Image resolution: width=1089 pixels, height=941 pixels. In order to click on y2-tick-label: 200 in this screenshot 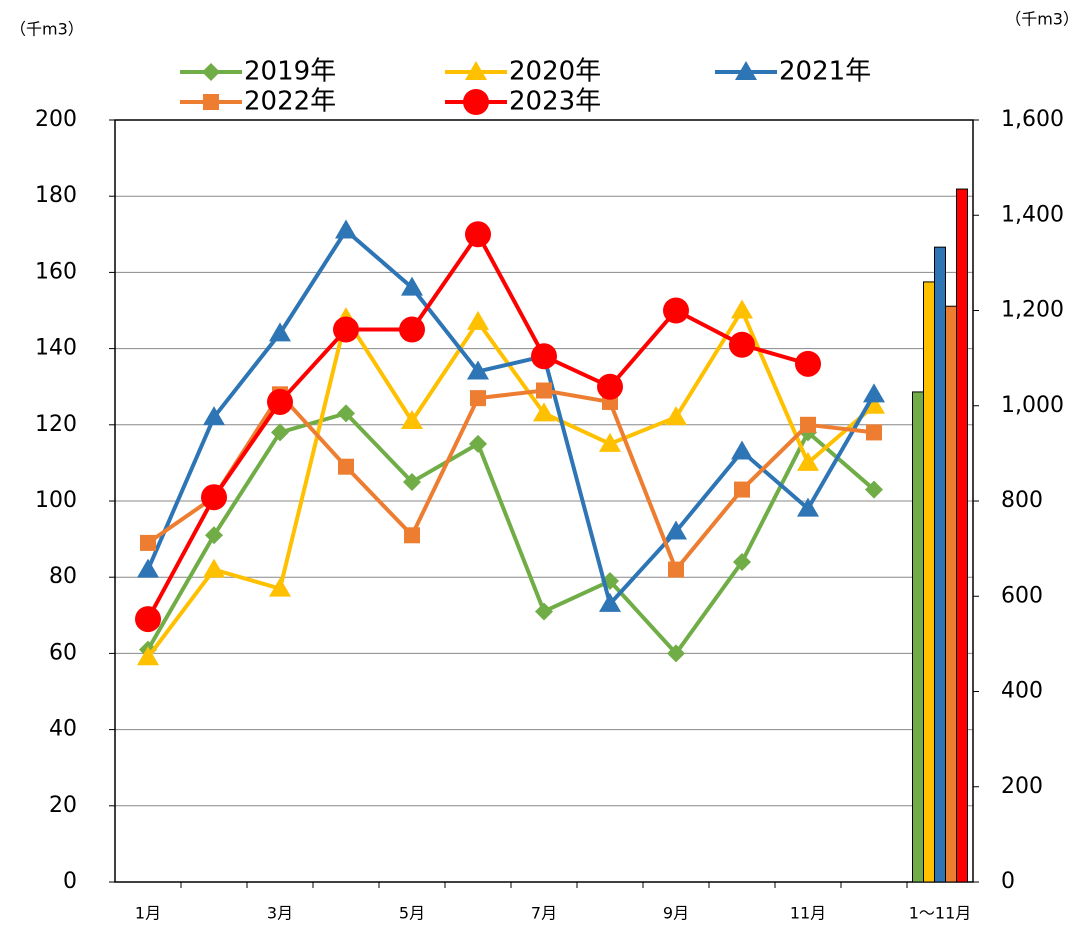, I will do `click(1022, 786)`.